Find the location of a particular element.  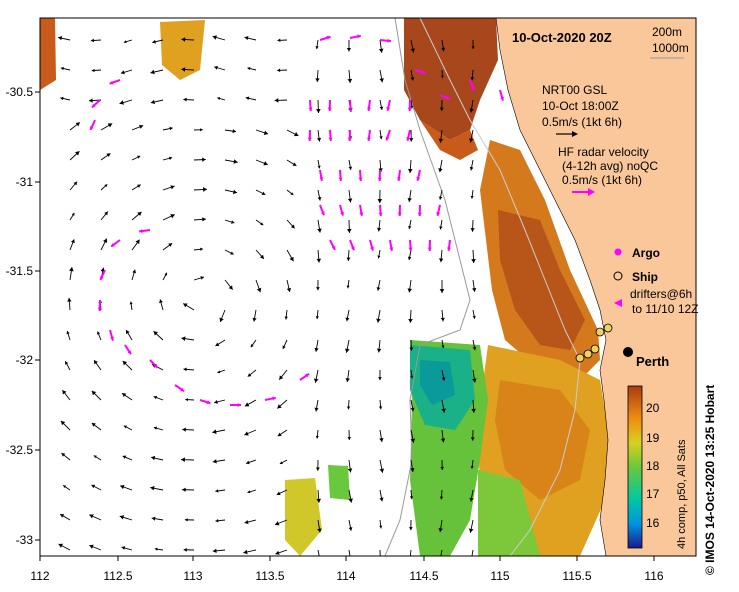

depth-legend-1000m: 1000m is located at coordinates (670, 48).